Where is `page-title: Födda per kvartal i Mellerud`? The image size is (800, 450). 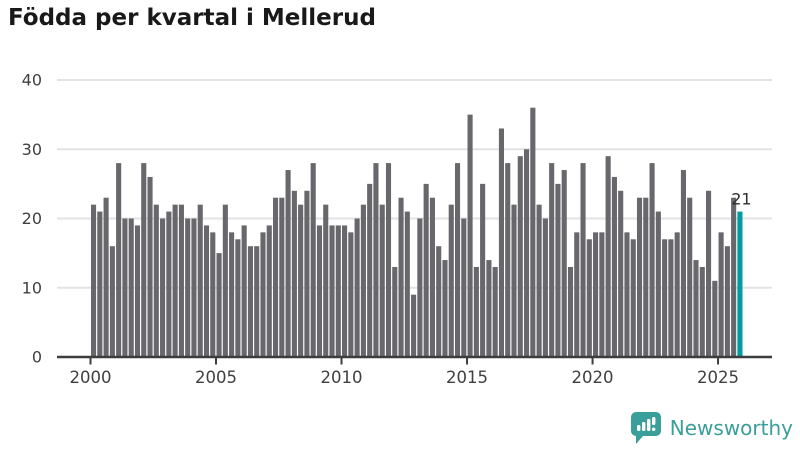
page-title: Födda per kvartal i Mellerud is located at coordinates (192, 18).